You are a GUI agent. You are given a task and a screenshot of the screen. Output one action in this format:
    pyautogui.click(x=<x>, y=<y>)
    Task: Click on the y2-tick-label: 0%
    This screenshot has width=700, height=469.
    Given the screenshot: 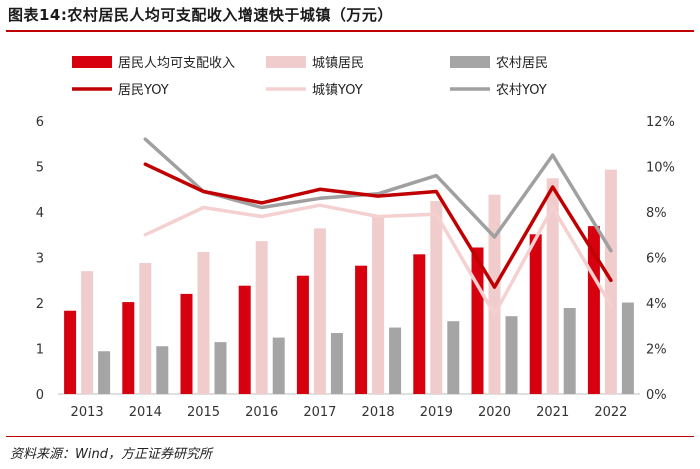 What is the action you would take?
    pyautogui.click(x=656, y=395)
    